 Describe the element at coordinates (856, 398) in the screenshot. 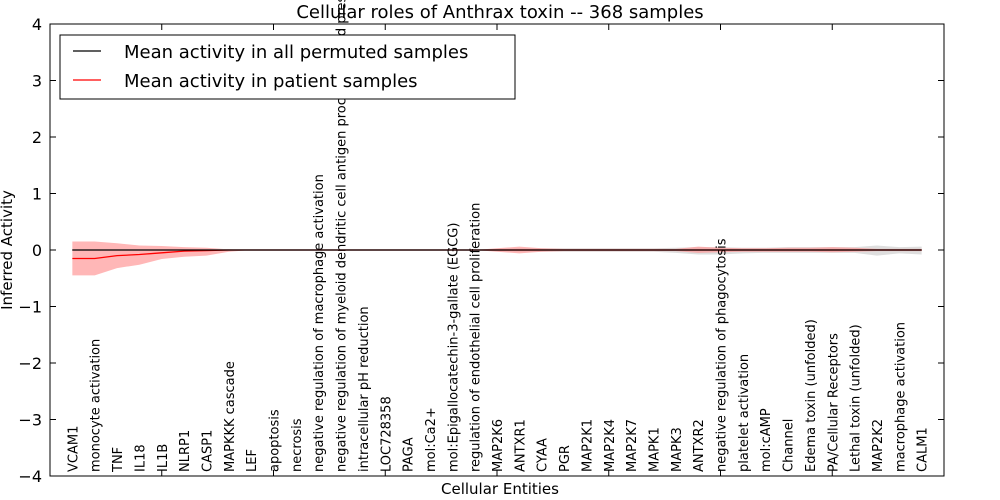

I see `x-tick-label: Lethal toxin (unfolded)` at that location.